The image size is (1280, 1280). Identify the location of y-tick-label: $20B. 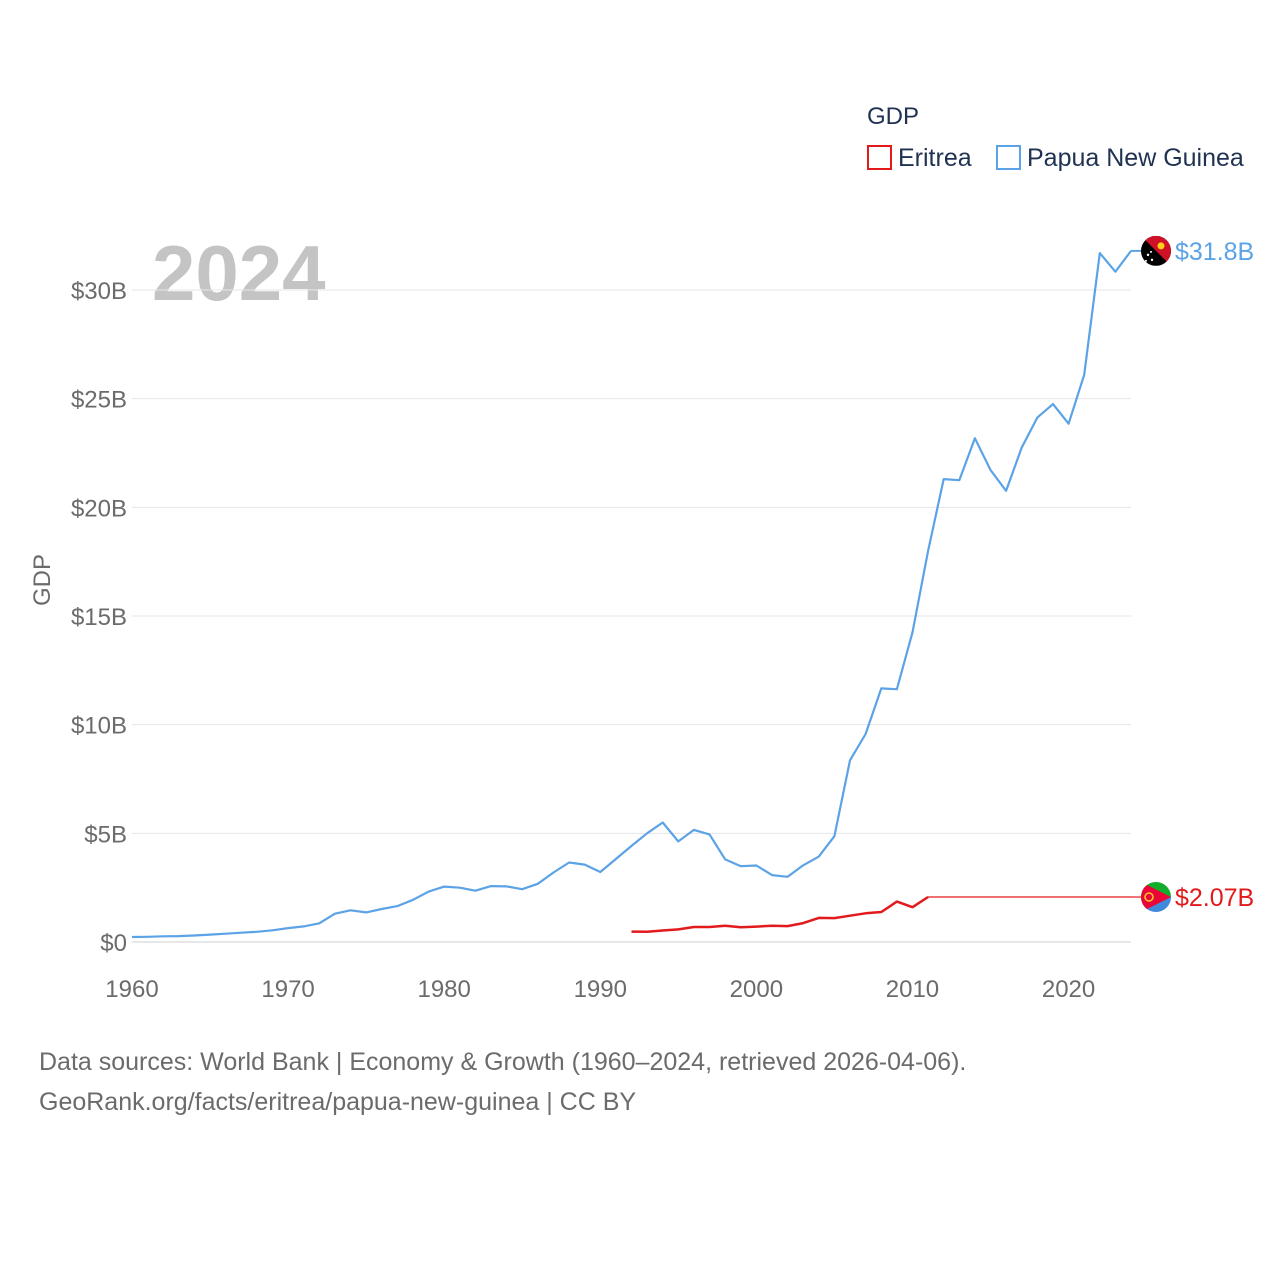
(99, 508).